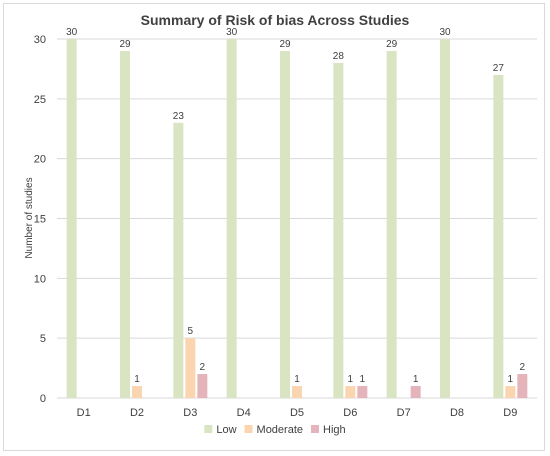 The image size is (550, 456). I want to click on x-tick-label-d9: D9, so click(510, 413).